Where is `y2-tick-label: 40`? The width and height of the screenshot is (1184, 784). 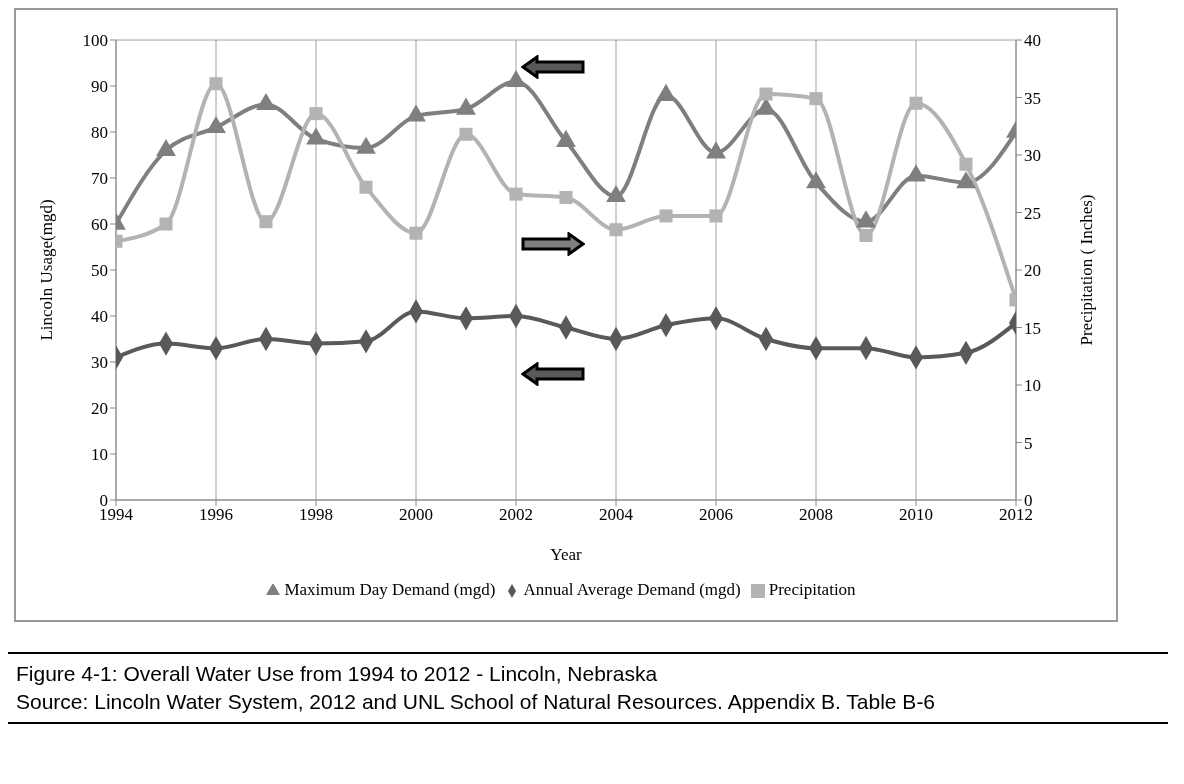 y2-tick-label: 40 is located at coordinates (1032, 41).